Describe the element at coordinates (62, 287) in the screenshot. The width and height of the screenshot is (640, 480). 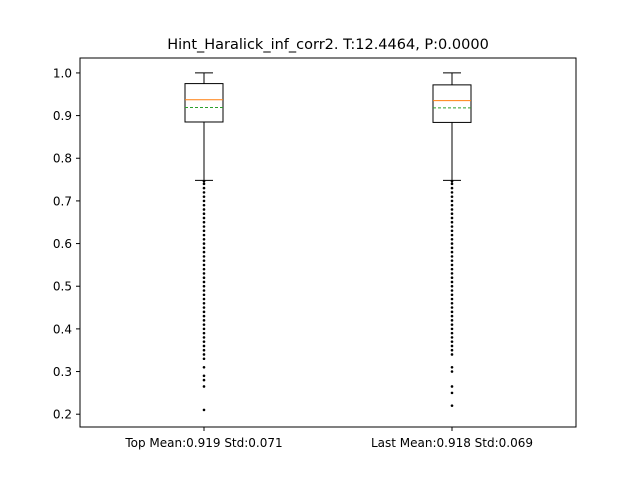
I see `y-tick-label: 0.5` at that location.